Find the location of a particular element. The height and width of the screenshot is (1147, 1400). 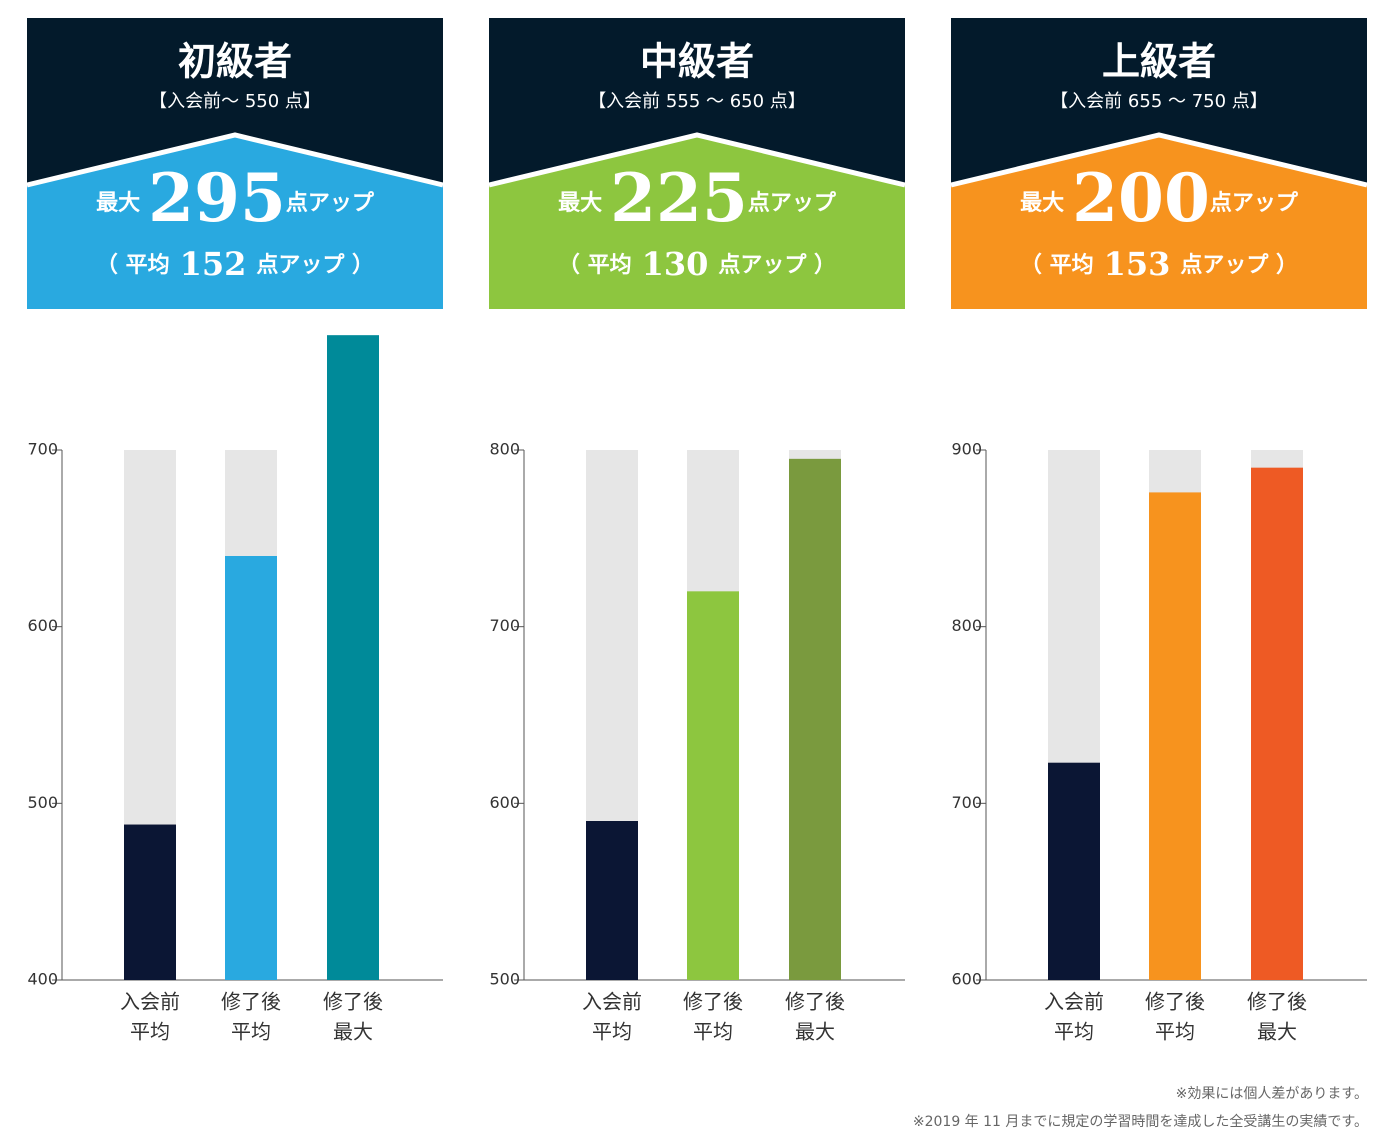

range-label: 【入会前 555 ～ 650 点】 is located at coordinates (697, 101).